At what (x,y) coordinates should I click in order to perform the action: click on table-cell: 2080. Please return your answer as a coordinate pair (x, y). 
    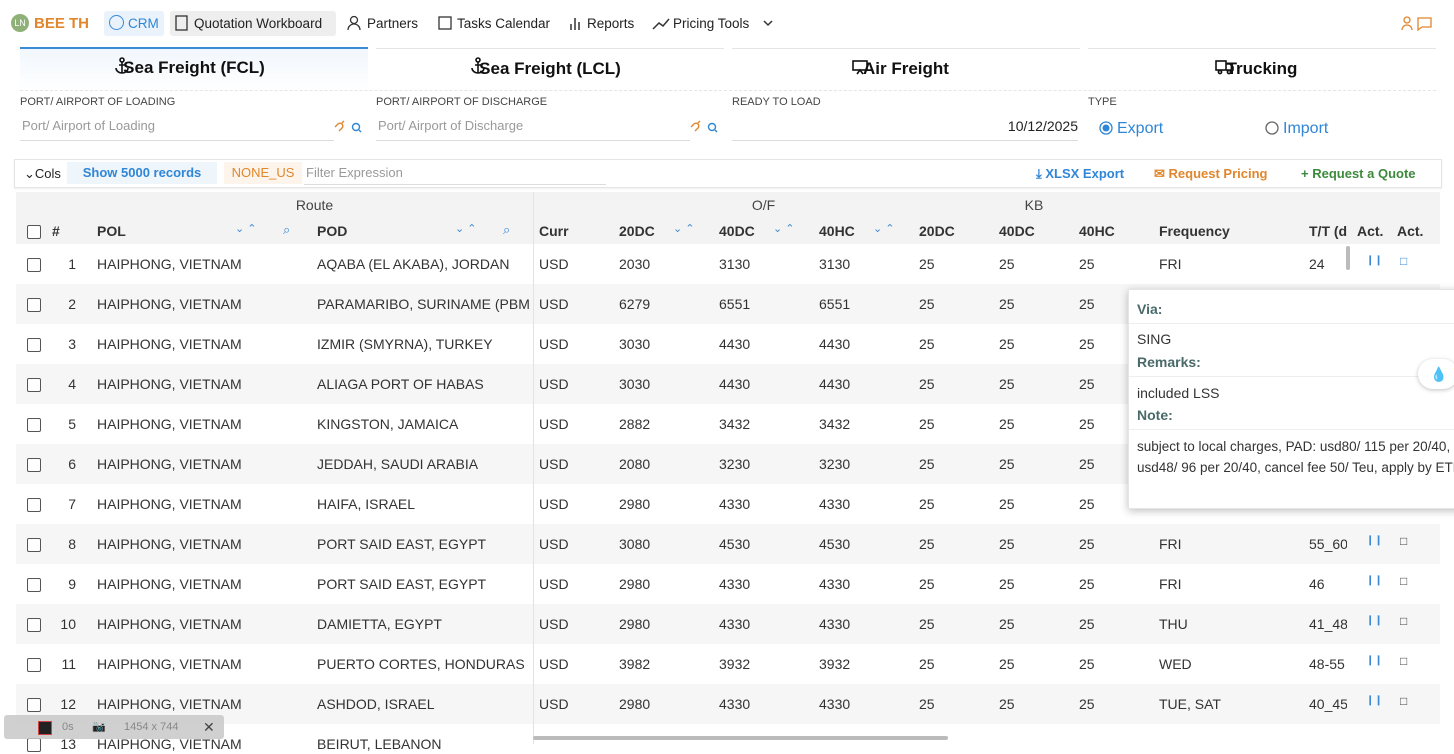
    Looking at the image, I should click on (635, 464).